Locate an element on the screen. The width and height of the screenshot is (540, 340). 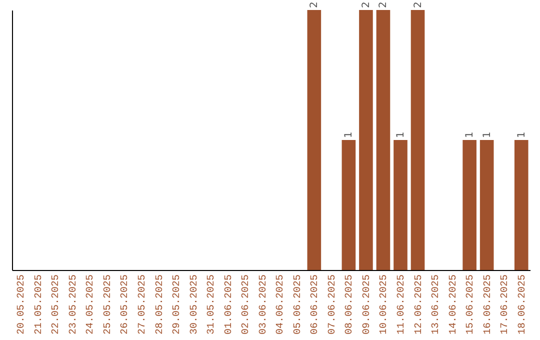
x-tick-label: 21.05.2025 is located at coordinates (39, 304).